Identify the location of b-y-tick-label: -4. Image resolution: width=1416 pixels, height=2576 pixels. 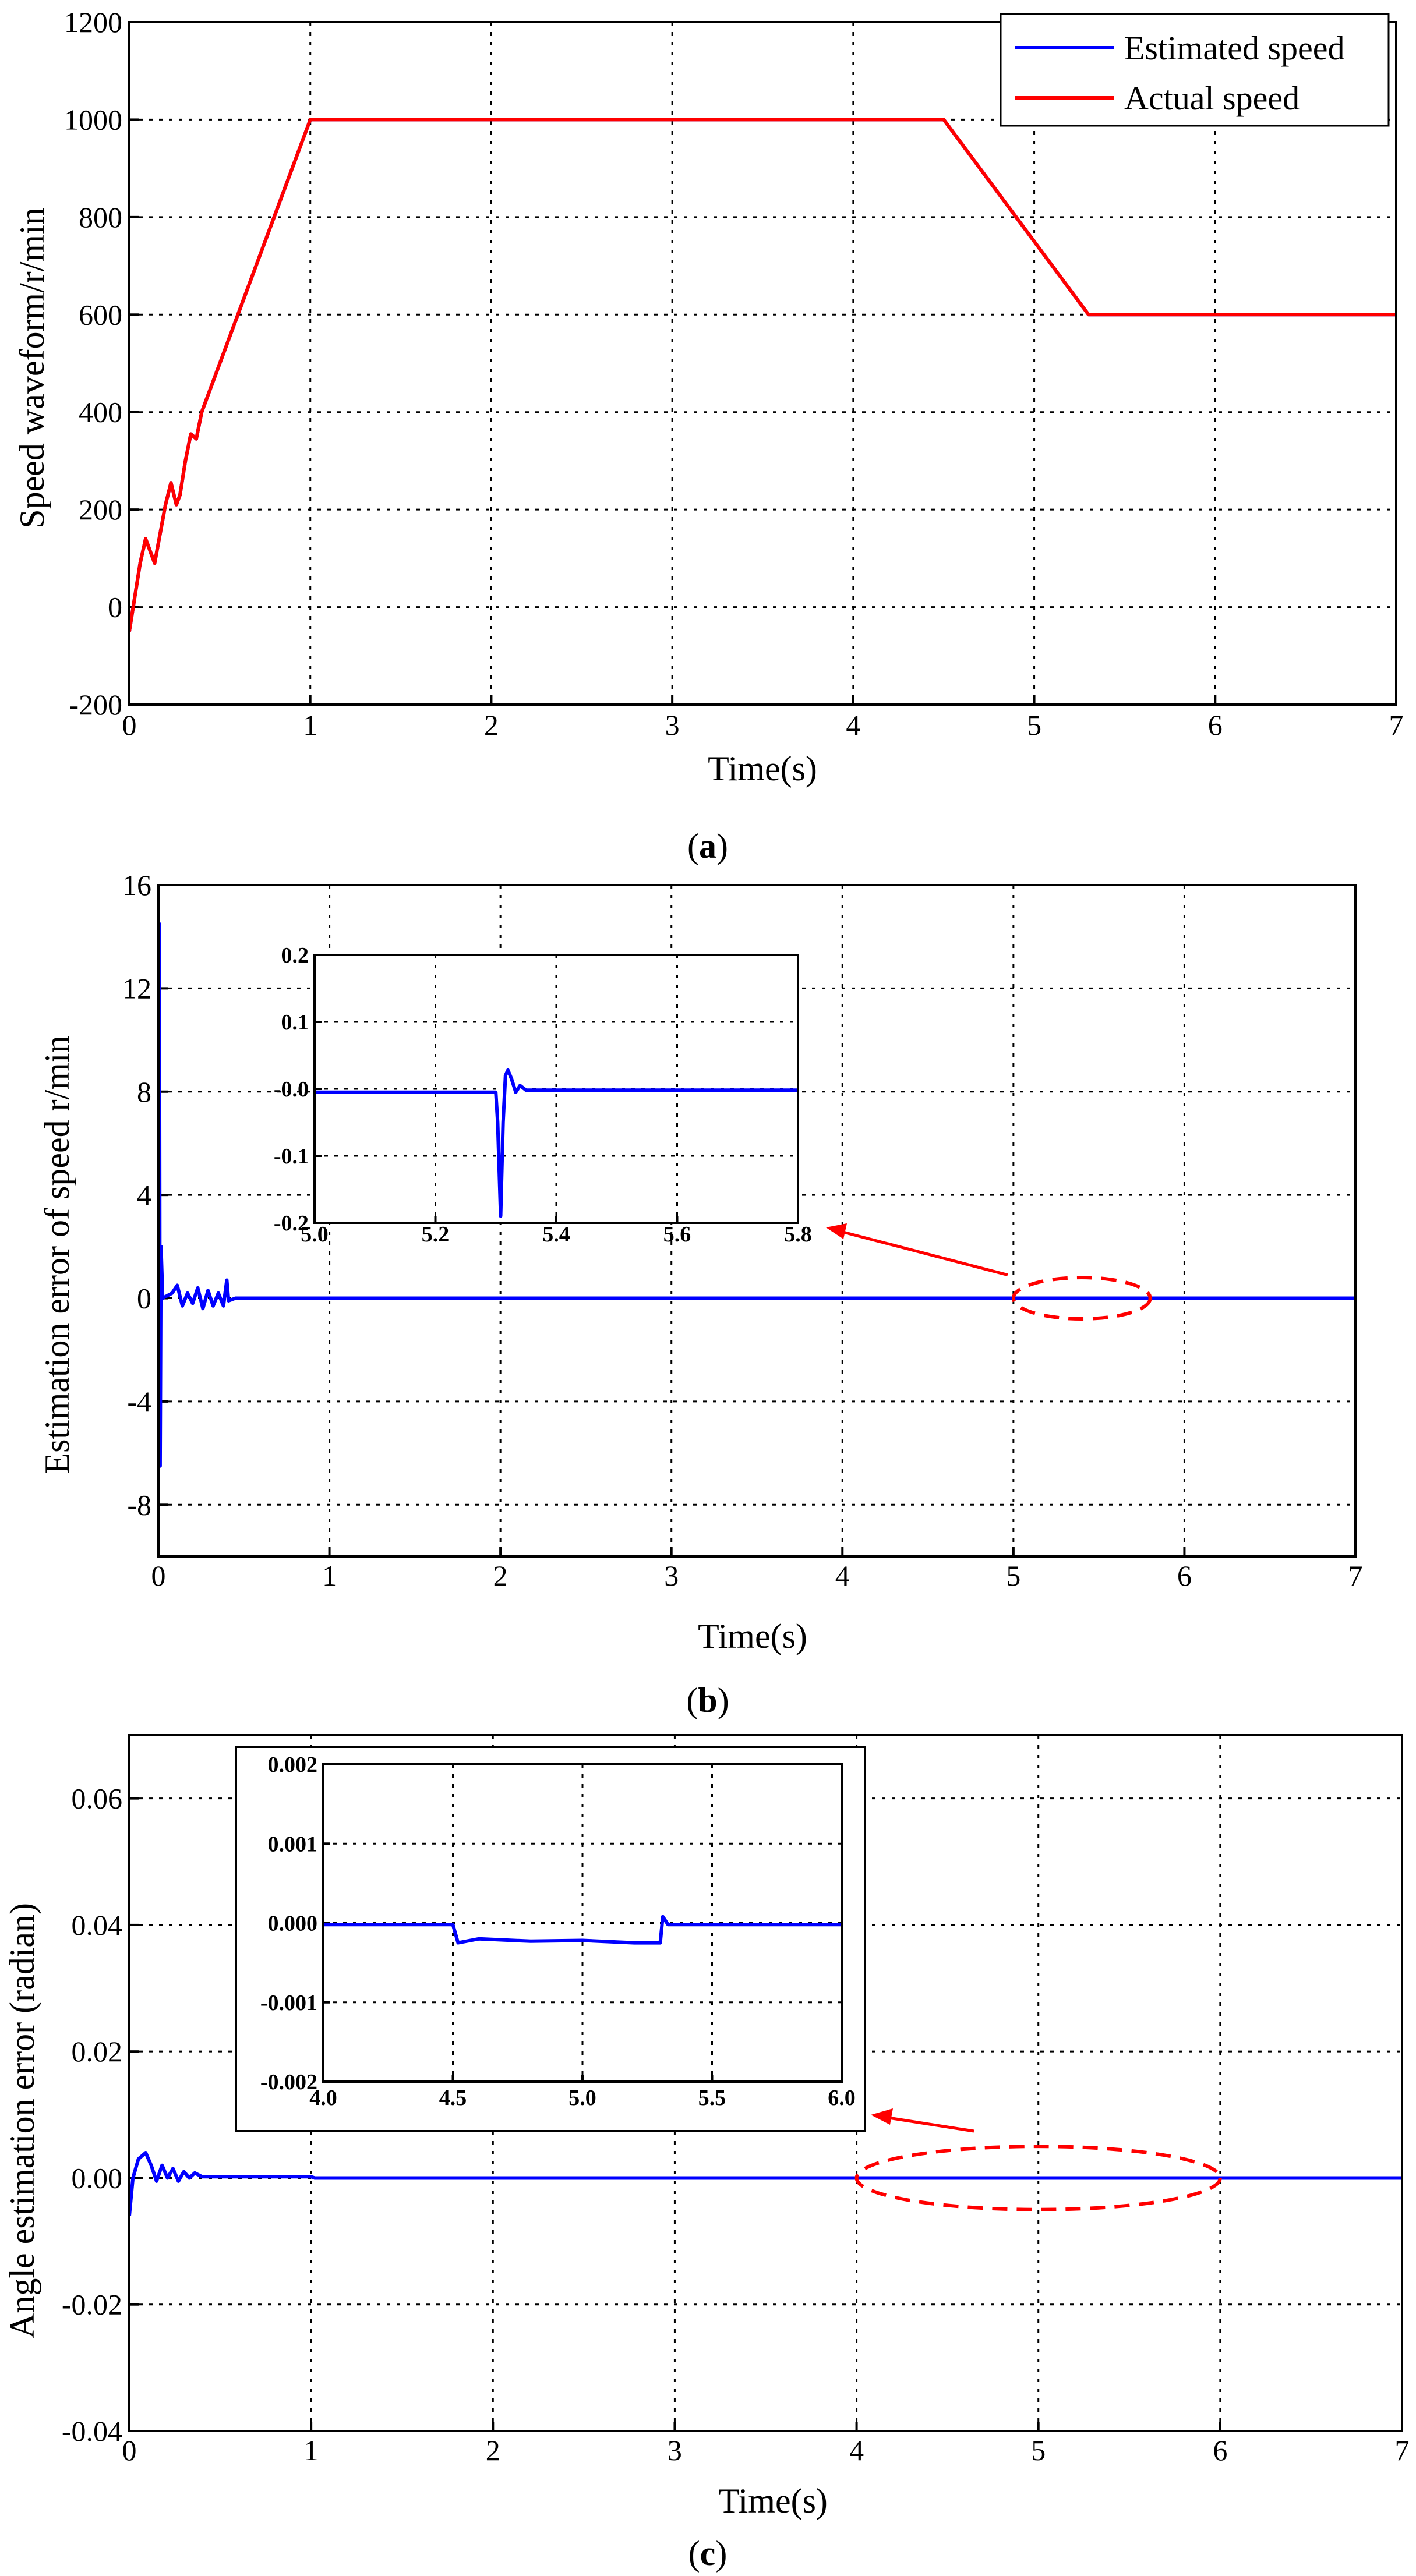
(139, 1401).